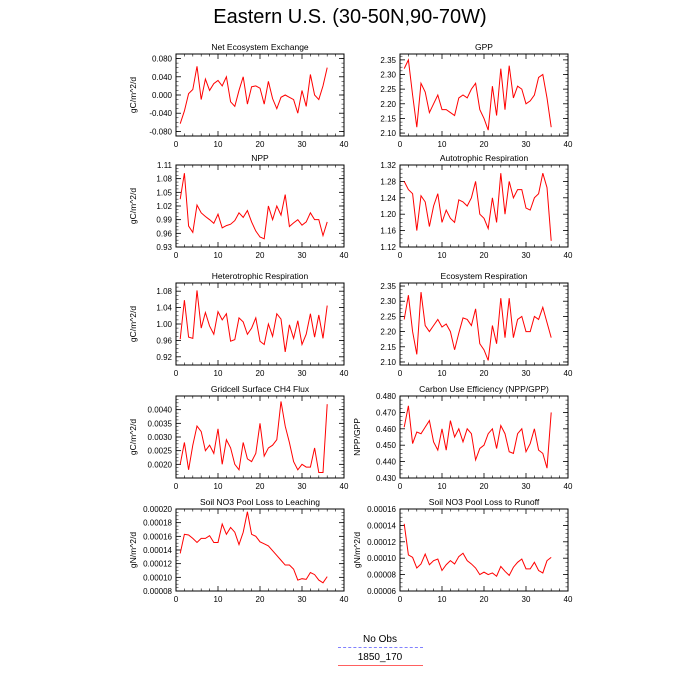 This screenshot has height=700, width=700. What do you see at coordinates (157, 509) in the screenshot?
I see `y-tick-label: 0.00020` at bounding box center [157, 509].